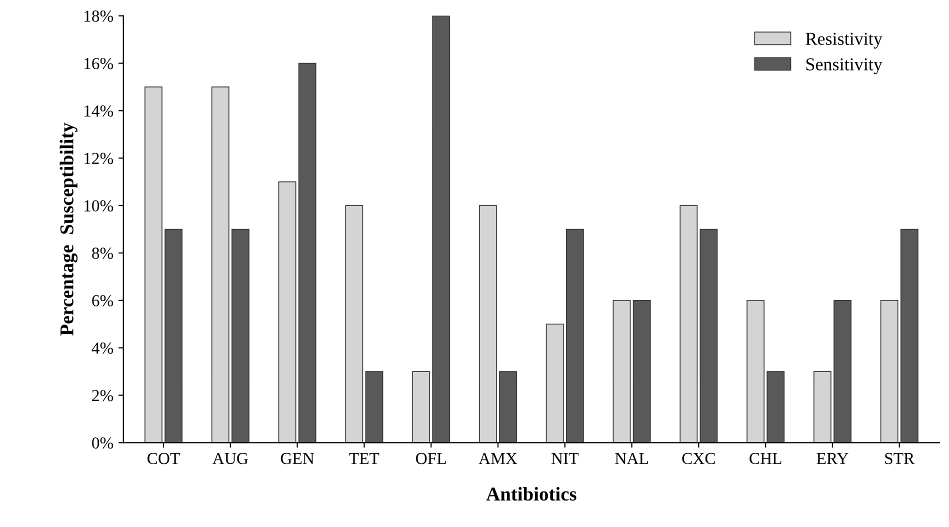 This screenshot has height=527, width=949. What do you see at coordinates (103, 396) in the screenshot?
I see `y-tick-label: 2%` at bounding box center [103, 396].